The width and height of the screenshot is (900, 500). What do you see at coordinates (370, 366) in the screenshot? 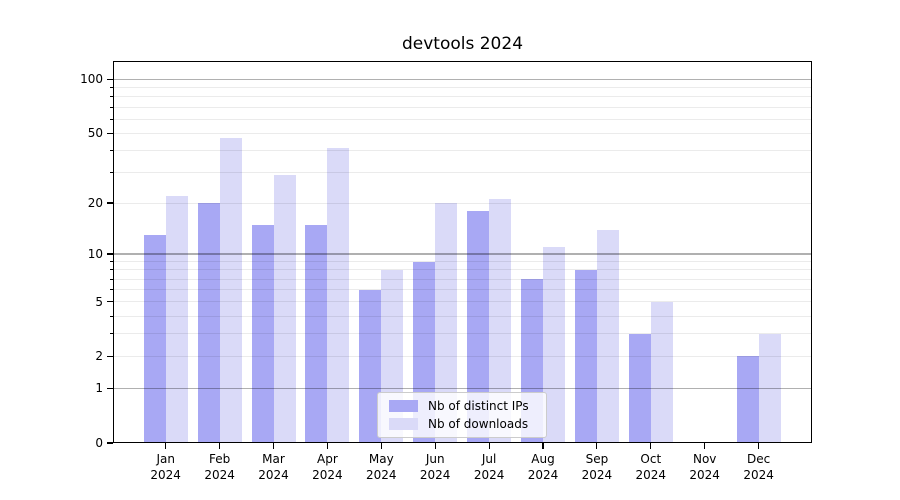
I see `bar-distinct-ips-may` at bounding box center [370, 366].